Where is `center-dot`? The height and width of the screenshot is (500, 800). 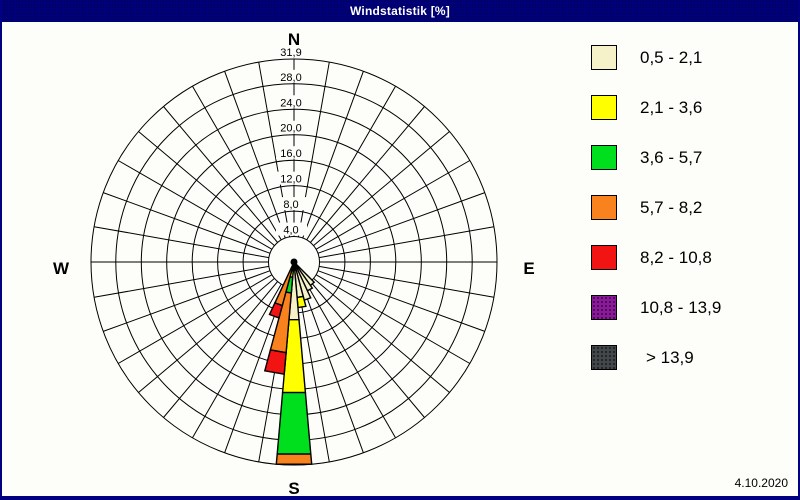
center-dot is located at coordinates (294, 262).